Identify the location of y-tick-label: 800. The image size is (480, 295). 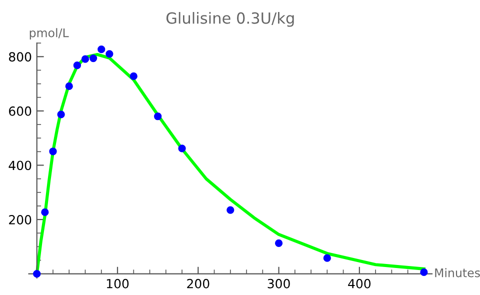
(20, 57).